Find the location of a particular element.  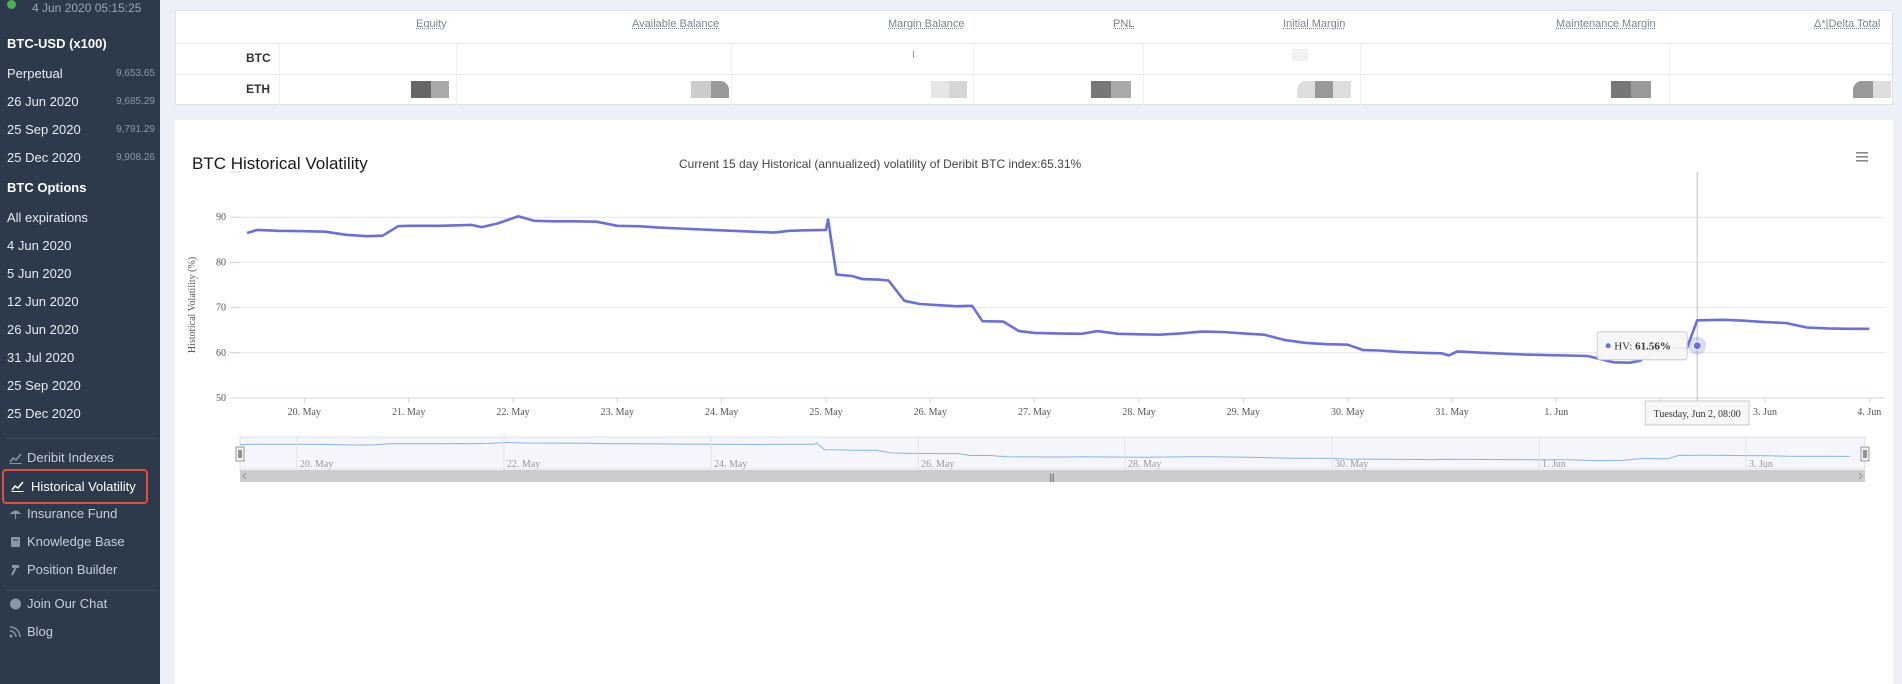

nav-label: Position Builder is located at coordinates (72, 569).